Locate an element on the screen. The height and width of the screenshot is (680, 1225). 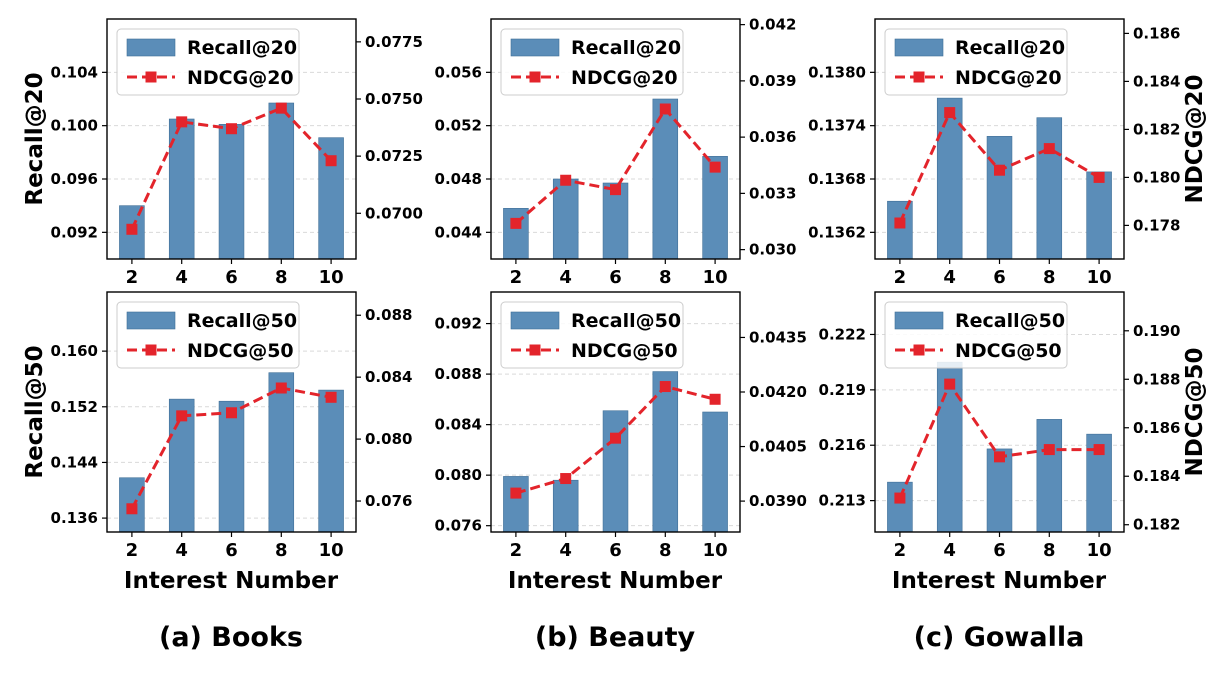
y-tick-label-right: 0.0420 is located at coordinates (778, 392).